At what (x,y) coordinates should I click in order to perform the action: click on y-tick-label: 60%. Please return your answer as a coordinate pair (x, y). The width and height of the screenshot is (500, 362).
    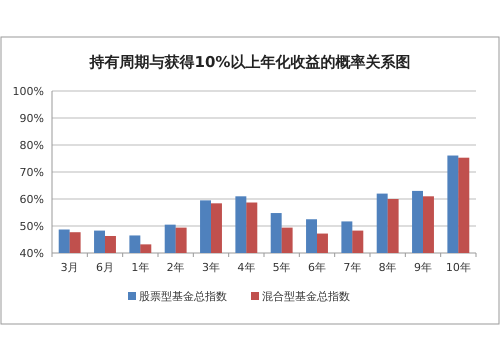
    Looking at the image, I should click on (32, 199).